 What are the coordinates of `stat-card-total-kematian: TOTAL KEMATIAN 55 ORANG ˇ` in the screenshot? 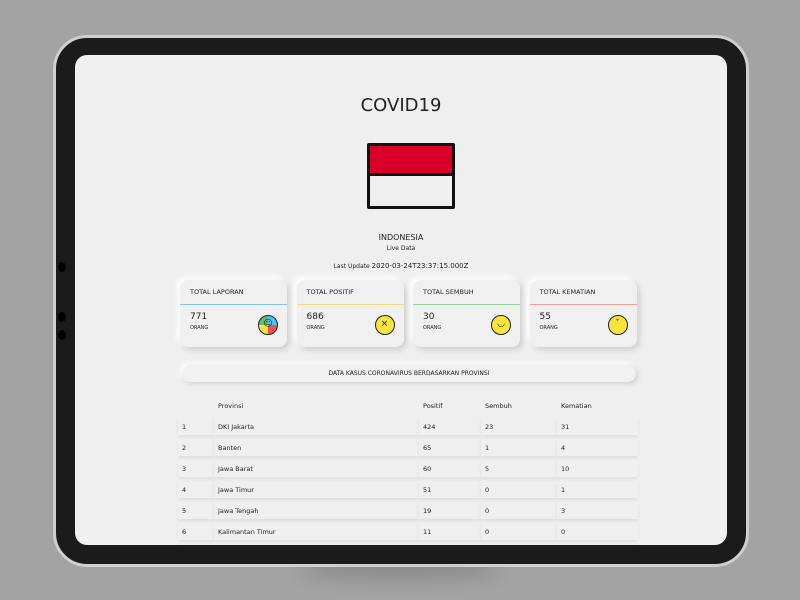 It's located at (583, 313).